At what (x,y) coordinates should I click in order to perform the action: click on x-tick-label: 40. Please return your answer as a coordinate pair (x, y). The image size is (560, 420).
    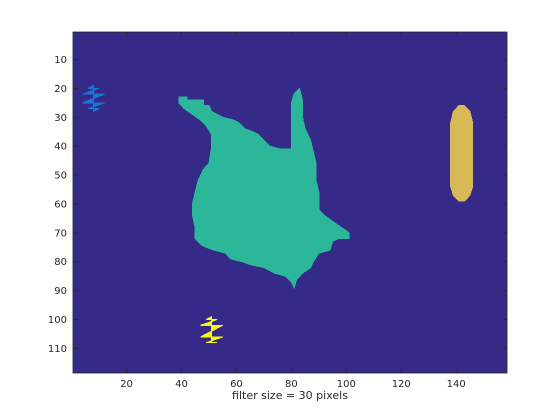
    Looking at the image, I should click on (181, 384).